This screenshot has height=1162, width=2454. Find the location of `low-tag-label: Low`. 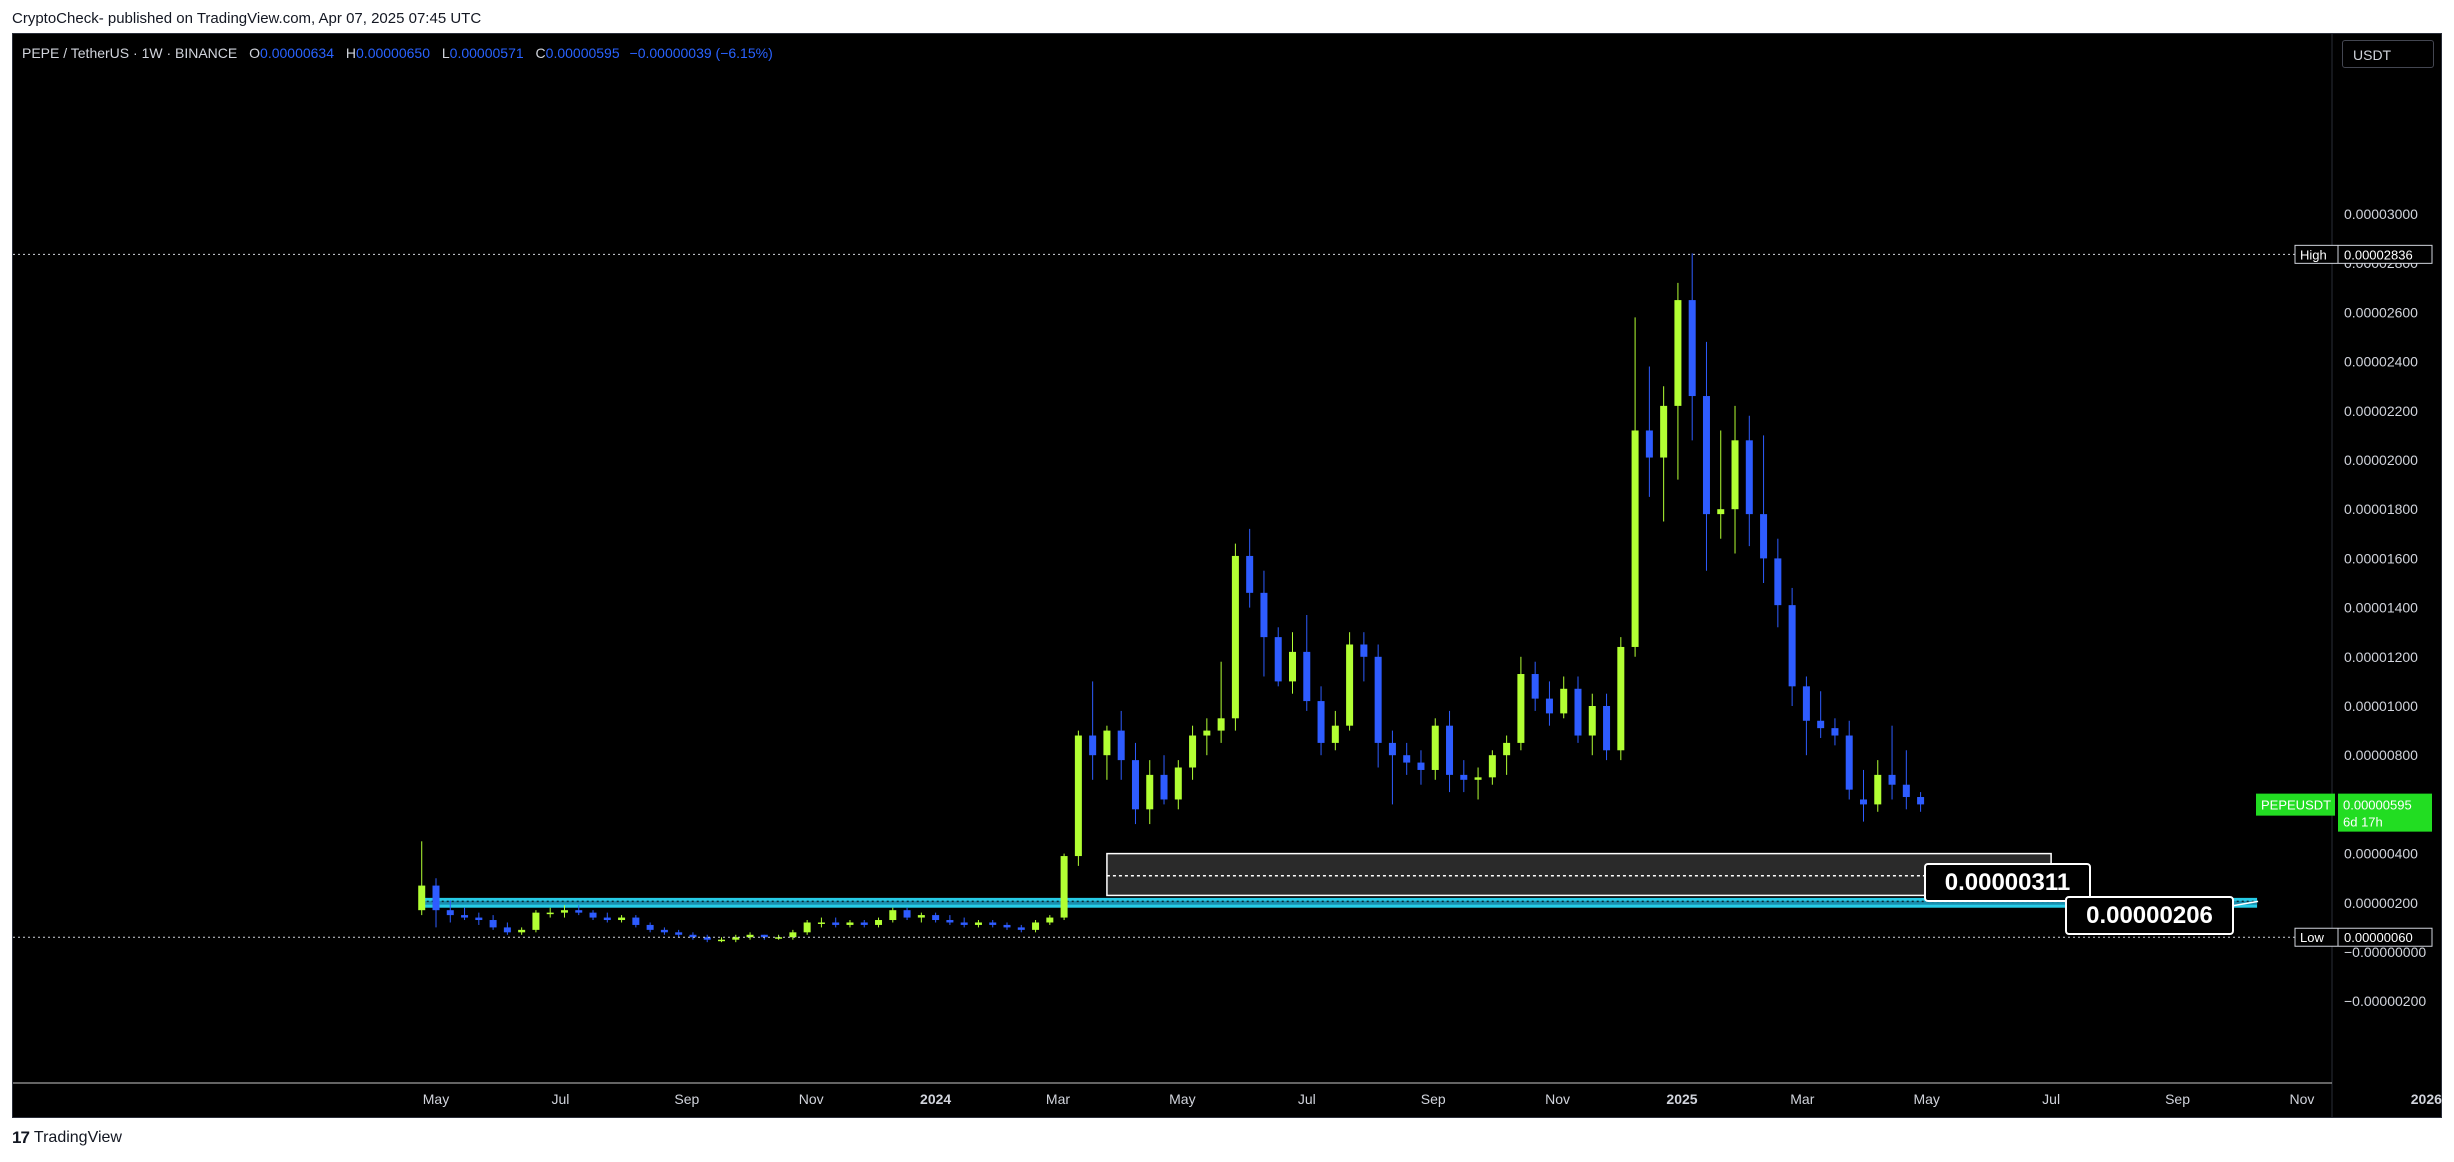

low-tag-label: Low is located at coordinates (2312, 937).